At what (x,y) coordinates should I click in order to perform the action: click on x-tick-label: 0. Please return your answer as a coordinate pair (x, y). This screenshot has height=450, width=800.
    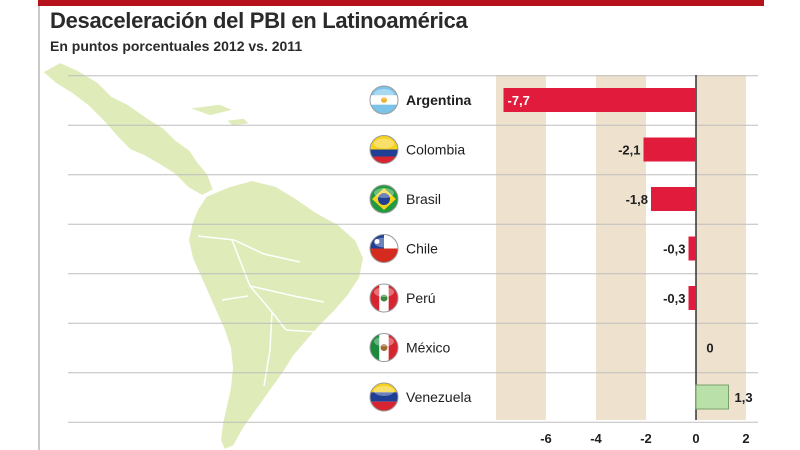
    Looking at the image, I should click on (695, 438).